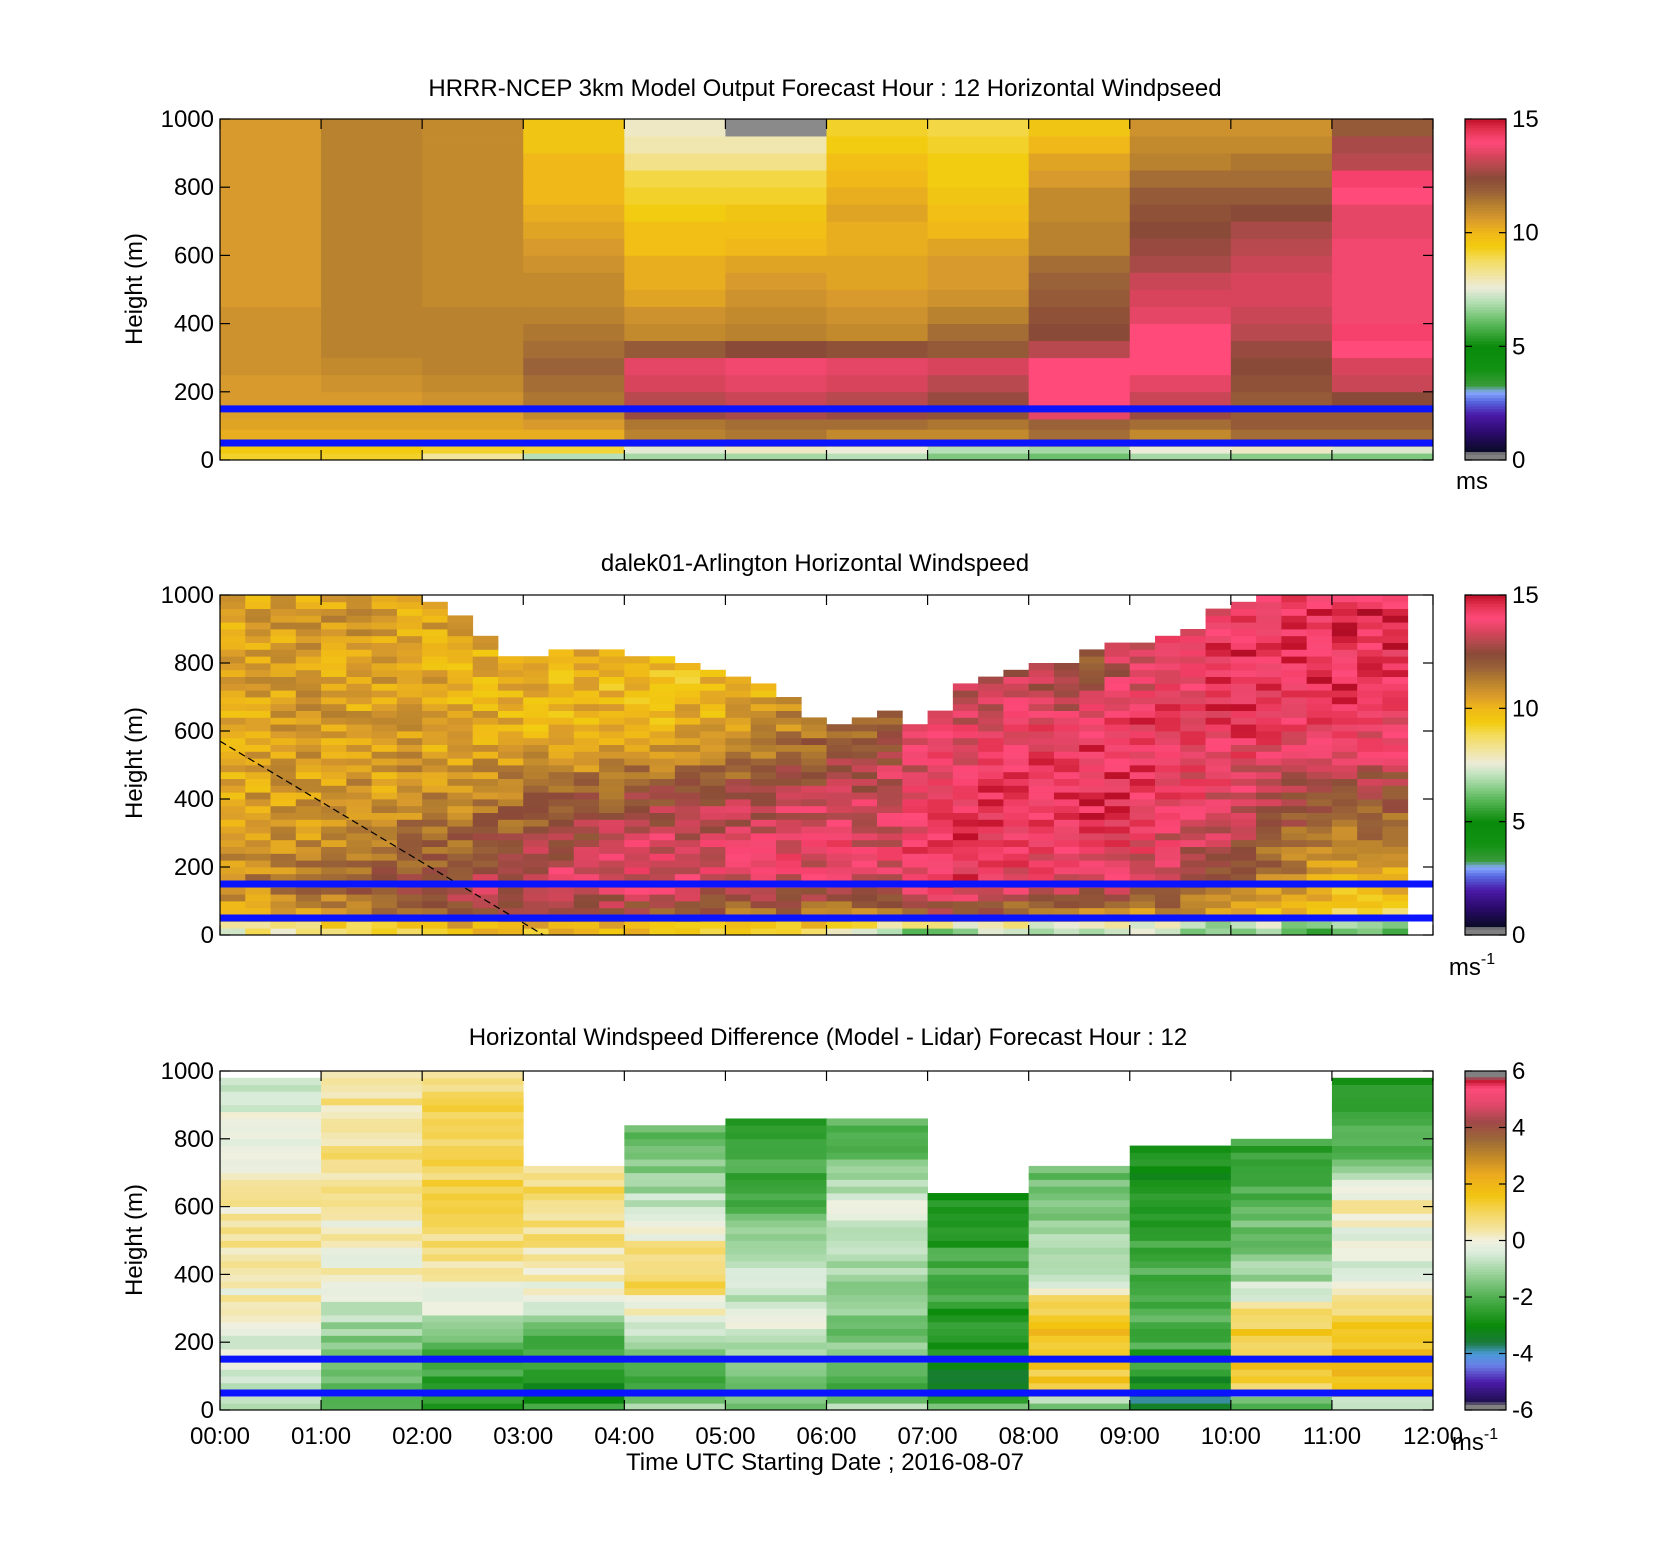  What do you see at coordinates (815, 563) in the screenshot?
I see `panel-title-lidar: dalek01-Arlington Horizontal Windspeed` at bounding box center [815, 563].